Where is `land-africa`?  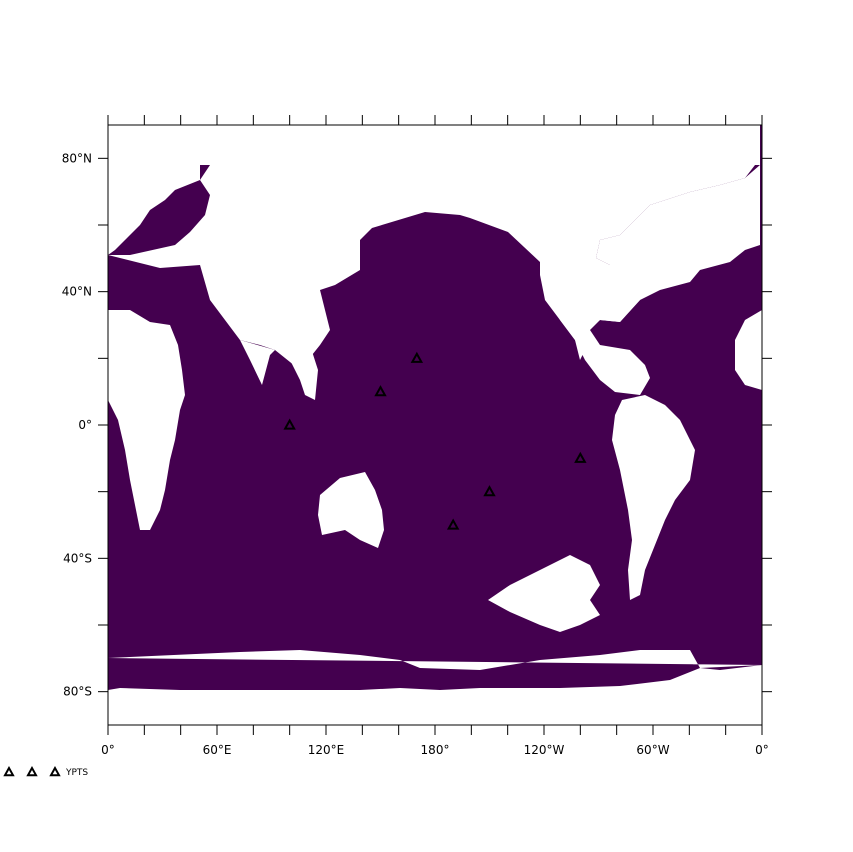
land-africa is located at coordinates (146, 420).